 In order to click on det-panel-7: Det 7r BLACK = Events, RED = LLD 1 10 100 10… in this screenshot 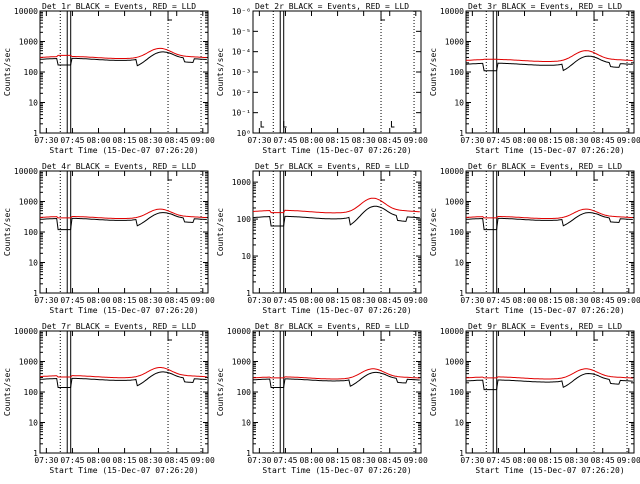, I will do `click(109, 398)`.